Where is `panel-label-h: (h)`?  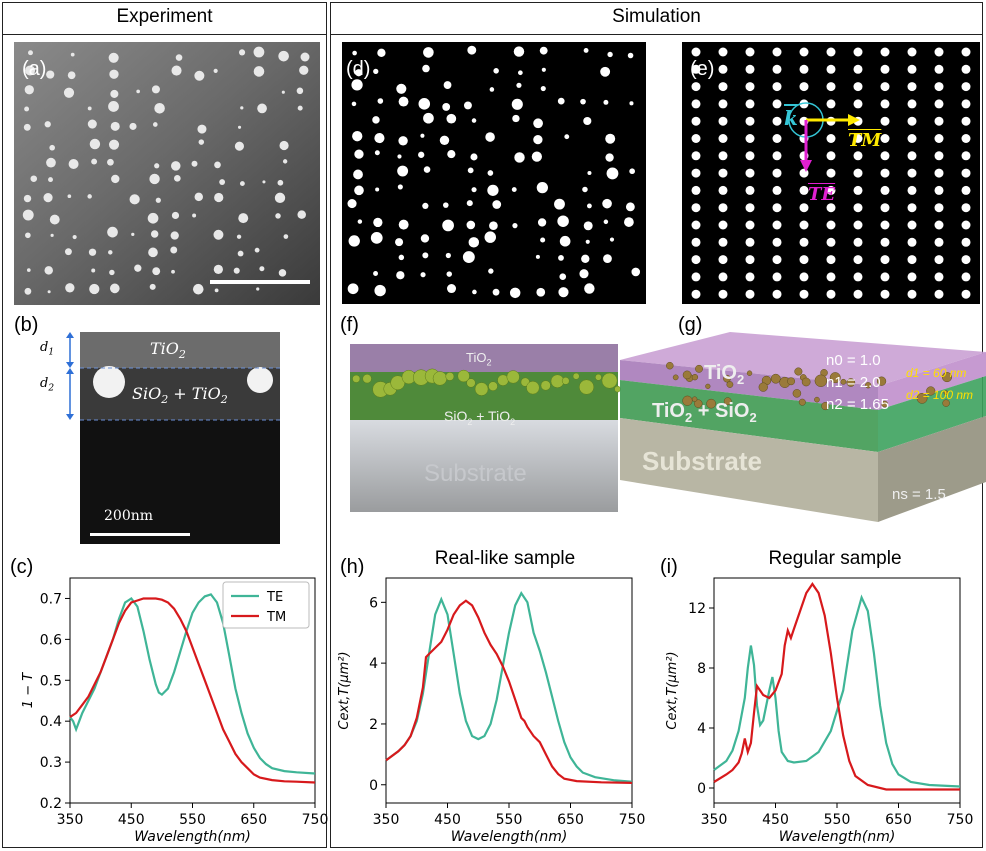
panel-label-h: (h) is located at coordinates (352, 567).